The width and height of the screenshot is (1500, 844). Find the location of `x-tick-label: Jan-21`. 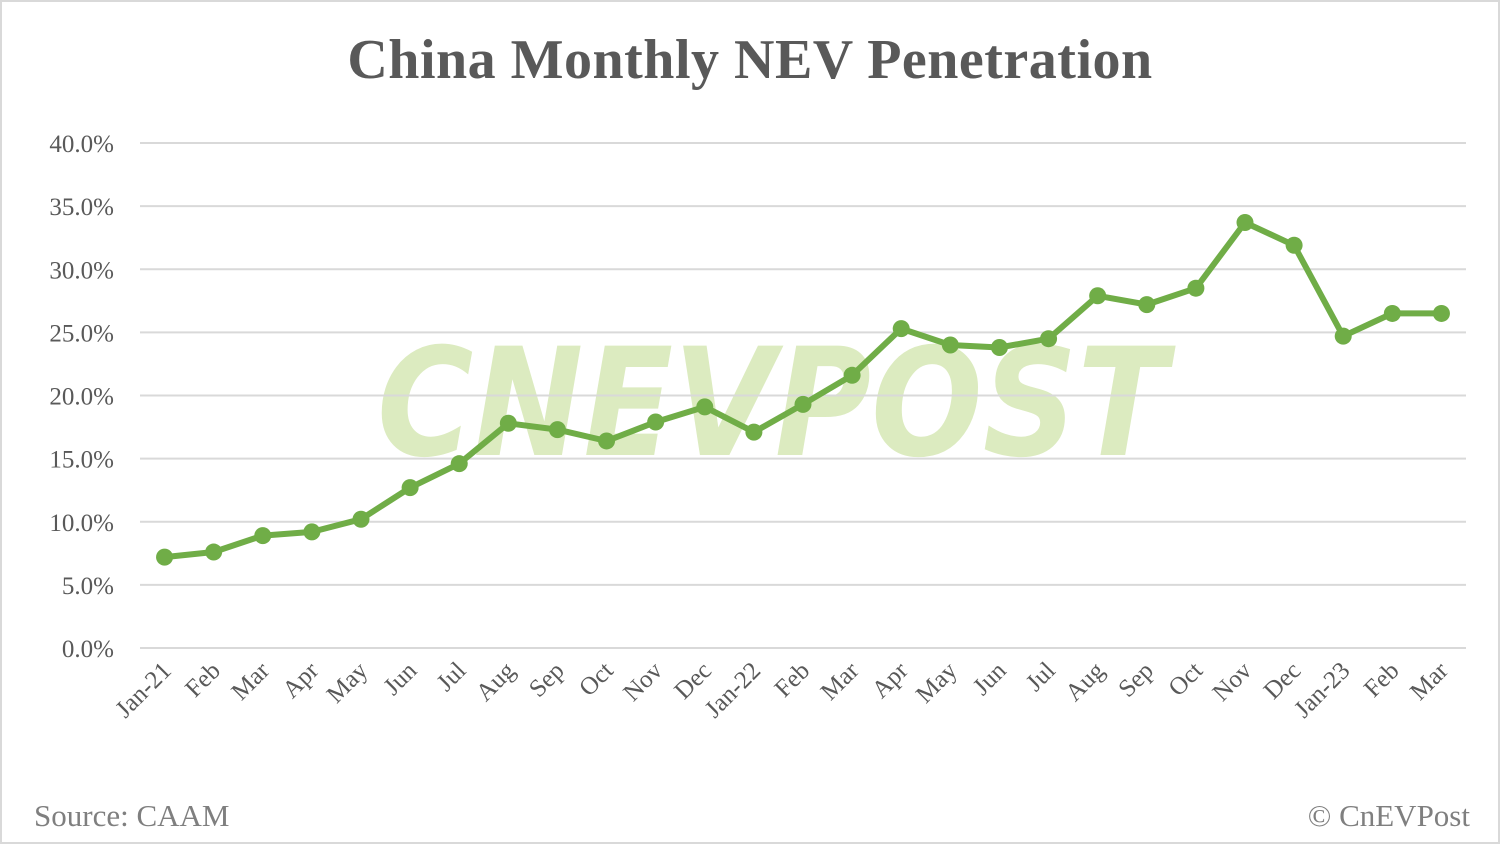

x-tick-label: Jan-21 is located at coordinates (144, 690).